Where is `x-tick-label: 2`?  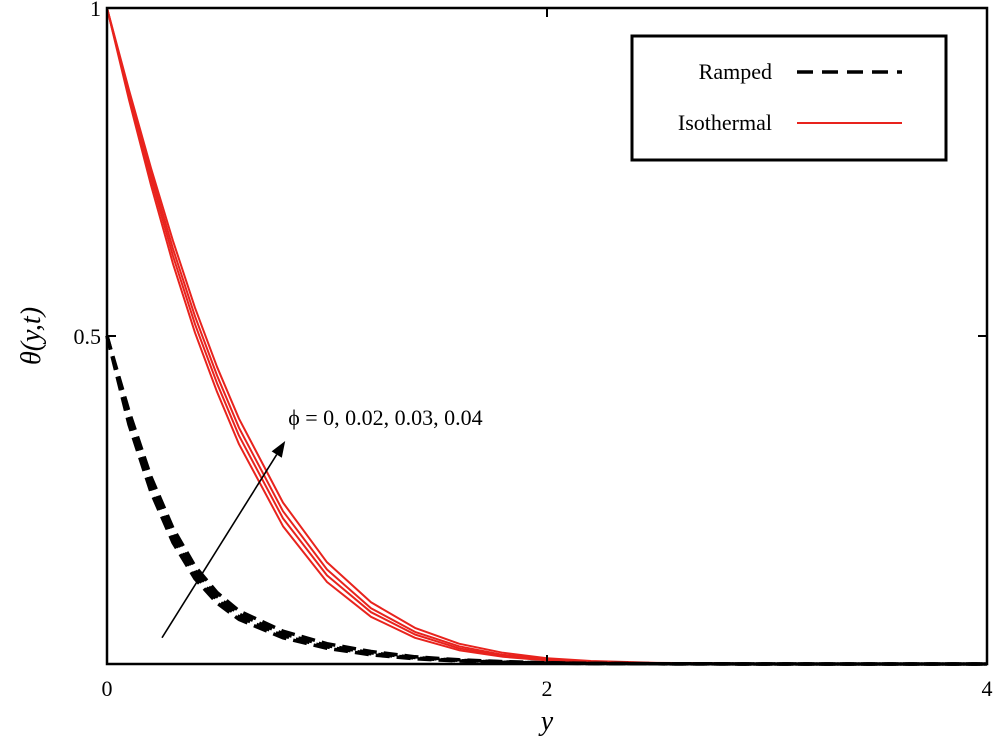
x-tick-label: 2 is located at coordinates (547, 688).